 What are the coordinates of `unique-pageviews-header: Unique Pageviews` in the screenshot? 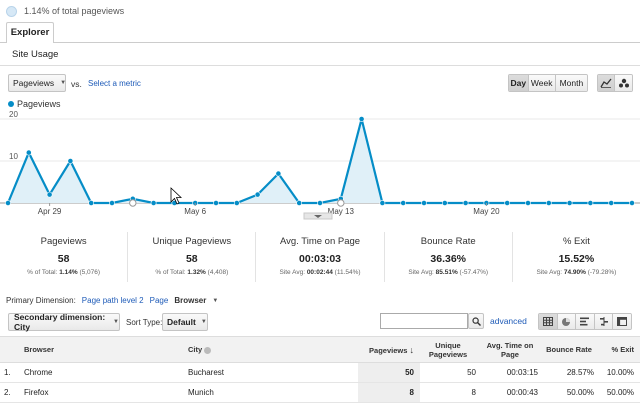 It's located at (451, 349).